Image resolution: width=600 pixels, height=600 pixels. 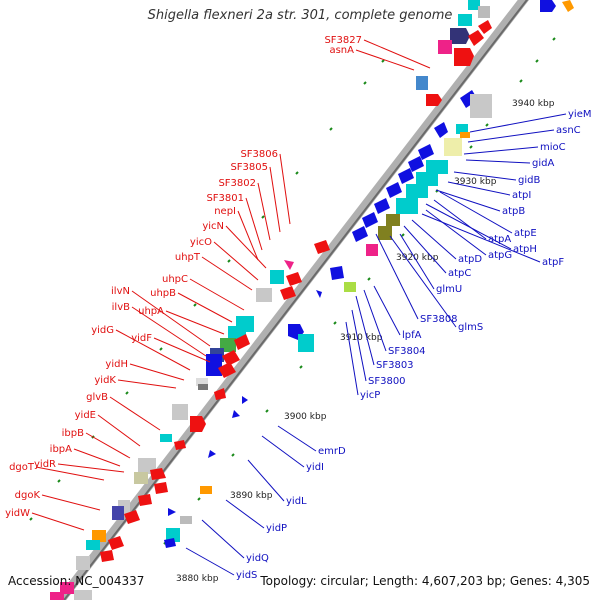 What do you see at coordinates (296, 501) in the screenshot?
I see `gene-label-right: yidL` at bounding box center [296, 501].